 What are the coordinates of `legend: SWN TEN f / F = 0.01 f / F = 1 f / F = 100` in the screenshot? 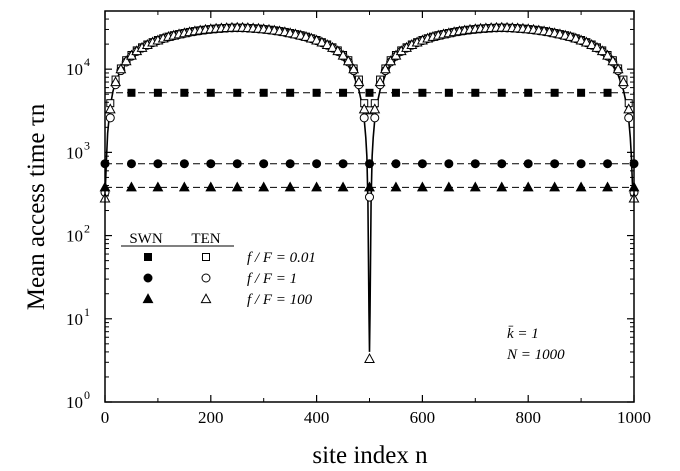 It's located at (218, 269).